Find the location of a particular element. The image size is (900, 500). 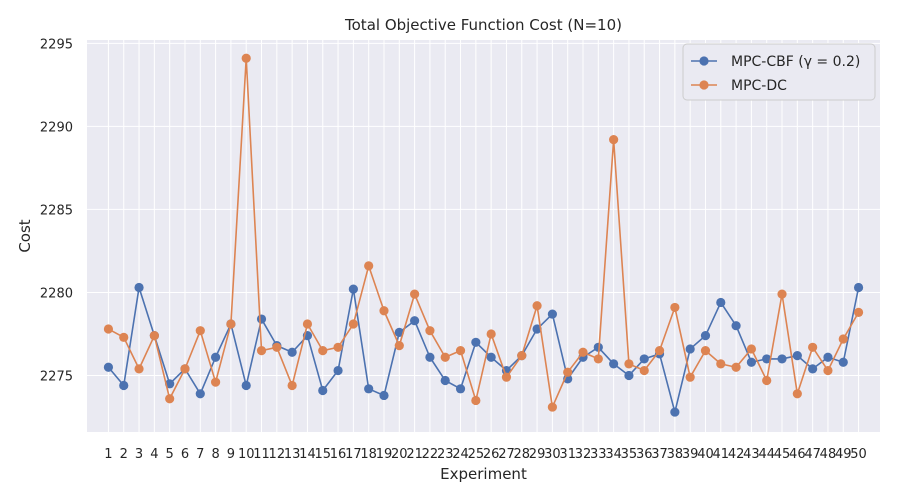

x-tick-label: 18 is located at coordinates (368, 454).